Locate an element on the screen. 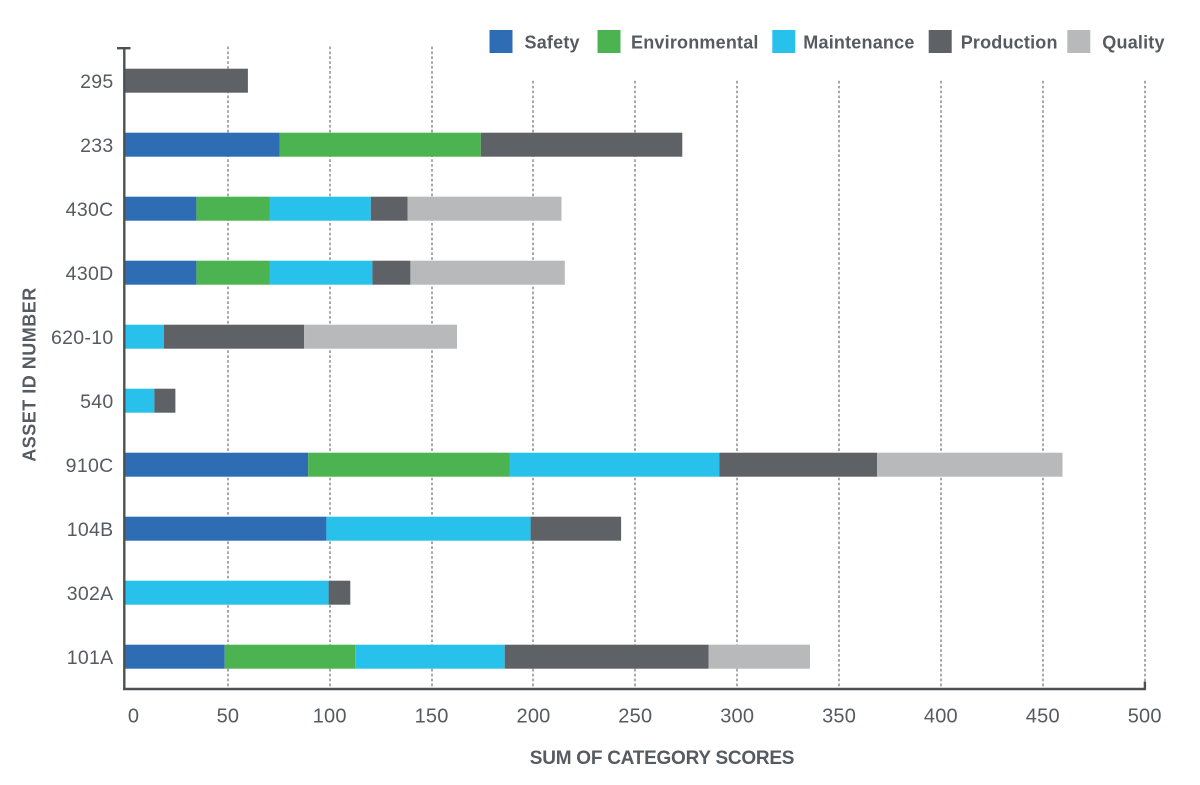  svg-text: 620-10 is located at coordinates (82, 338).